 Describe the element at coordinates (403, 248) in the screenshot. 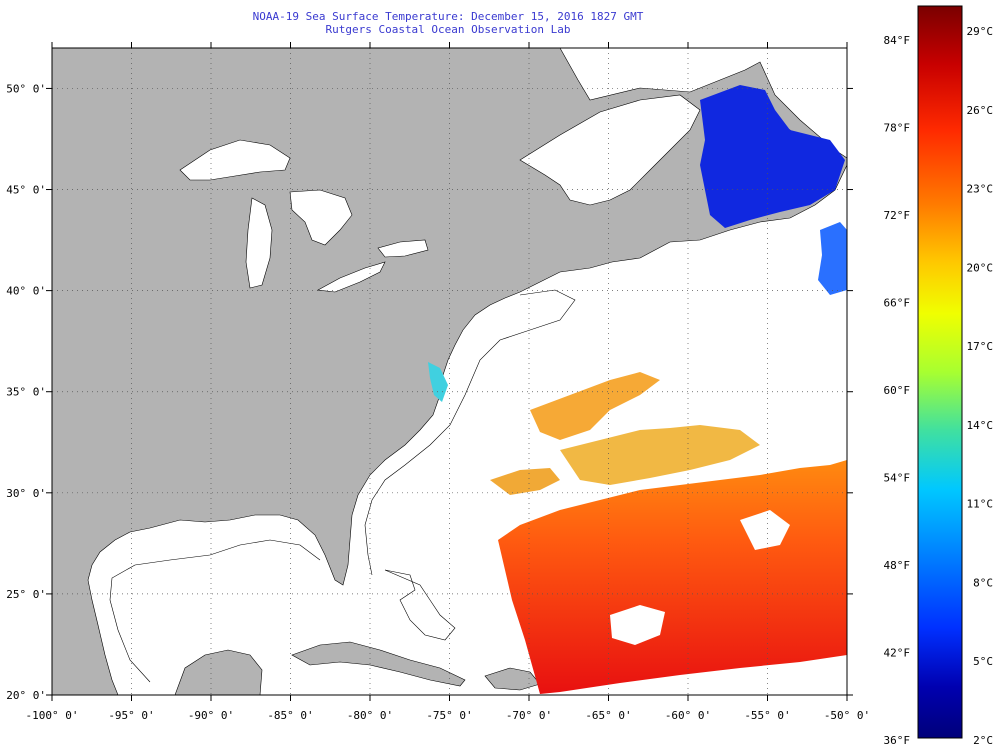

I see `lake-ontario` at that location.